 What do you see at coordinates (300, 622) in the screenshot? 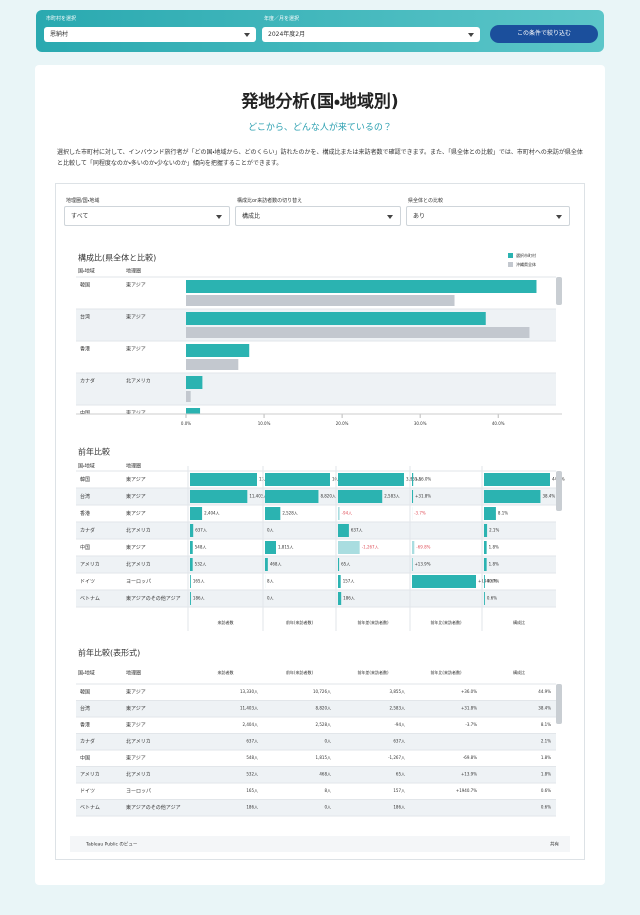
I see `column-header: 前年(来訪者数)` at bounding box center [300, 622].